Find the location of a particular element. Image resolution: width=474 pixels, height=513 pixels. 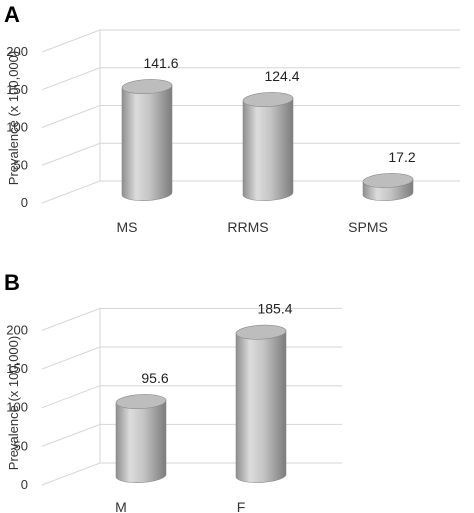

data-label: 185.4 is located at coordinates (274, 309).